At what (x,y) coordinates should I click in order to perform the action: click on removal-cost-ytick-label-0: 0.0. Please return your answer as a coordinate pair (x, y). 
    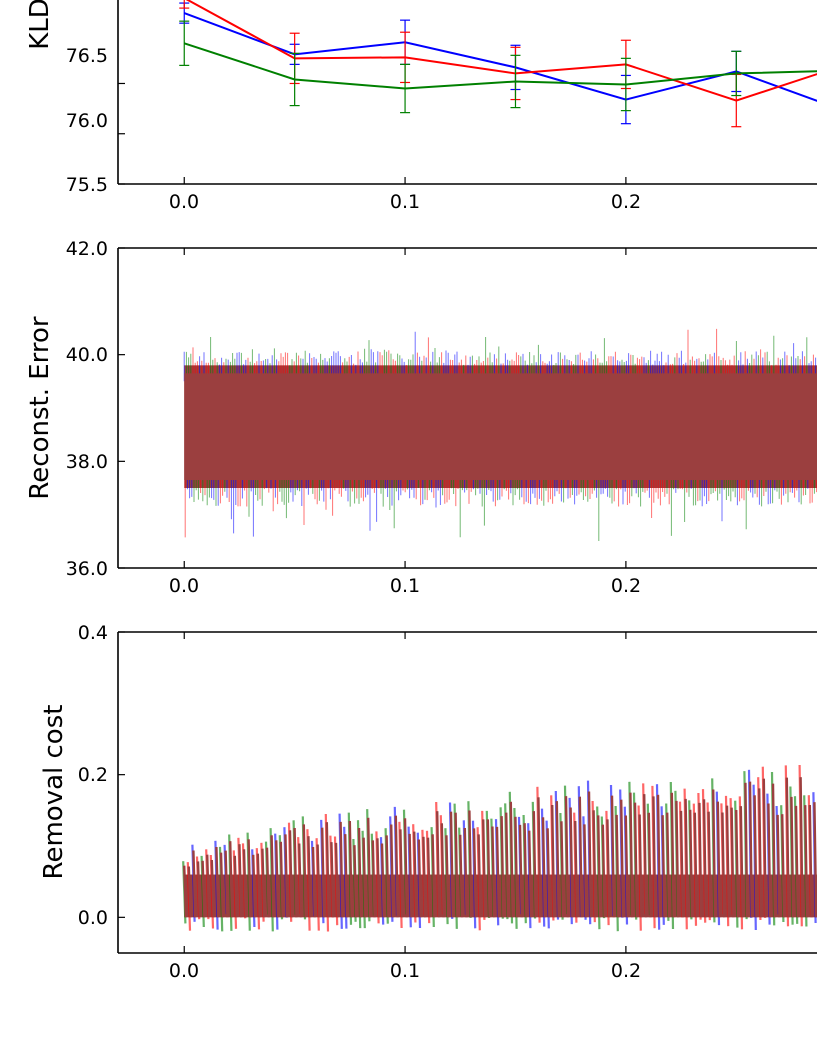
    Looking at the image, I should click on (93, 918).